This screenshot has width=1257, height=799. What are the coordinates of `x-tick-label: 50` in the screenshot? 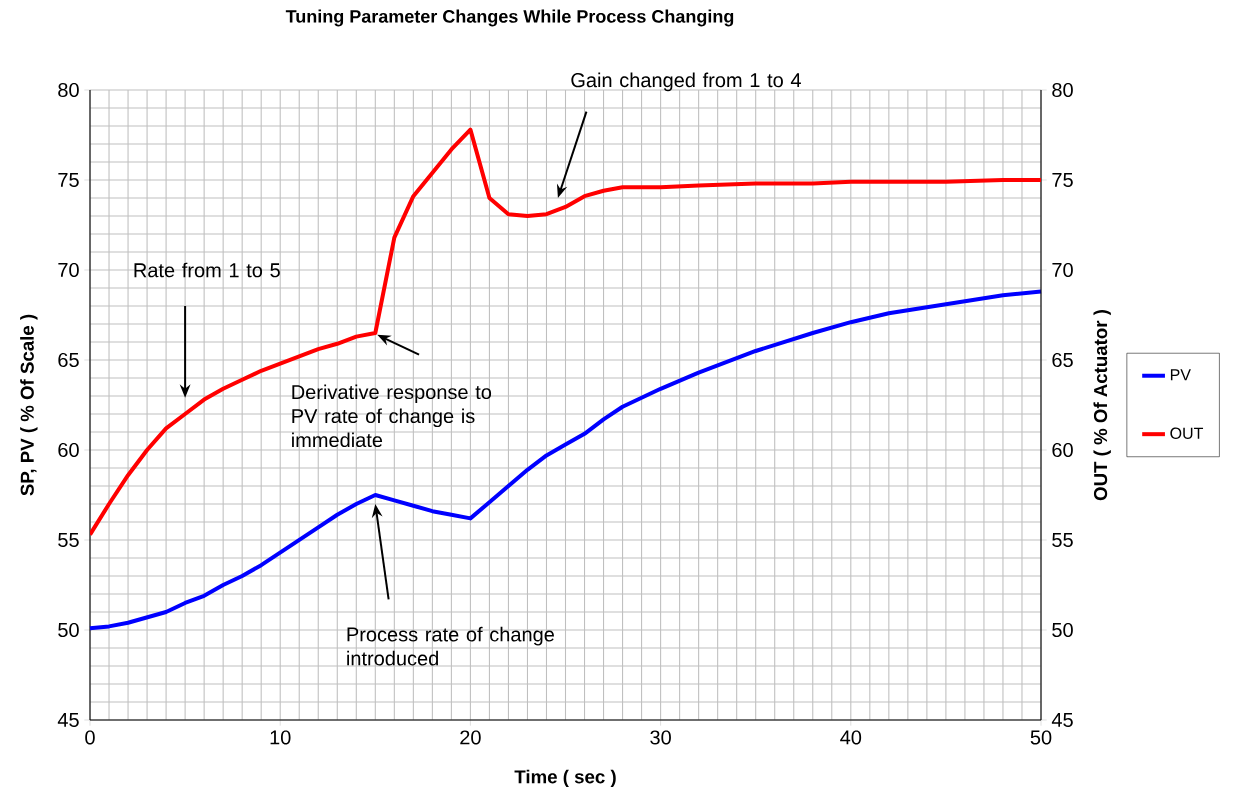 It's located at (1041, 737).